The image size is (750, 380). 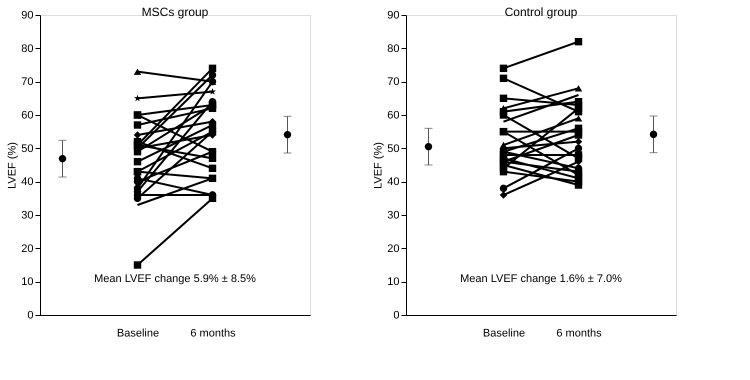 What do you see at coordinates (541, 279) in the screenshot?
I see `annotation: Mean LVEF change 1.6% ± 7.0%` at bounding box center [541, 279].